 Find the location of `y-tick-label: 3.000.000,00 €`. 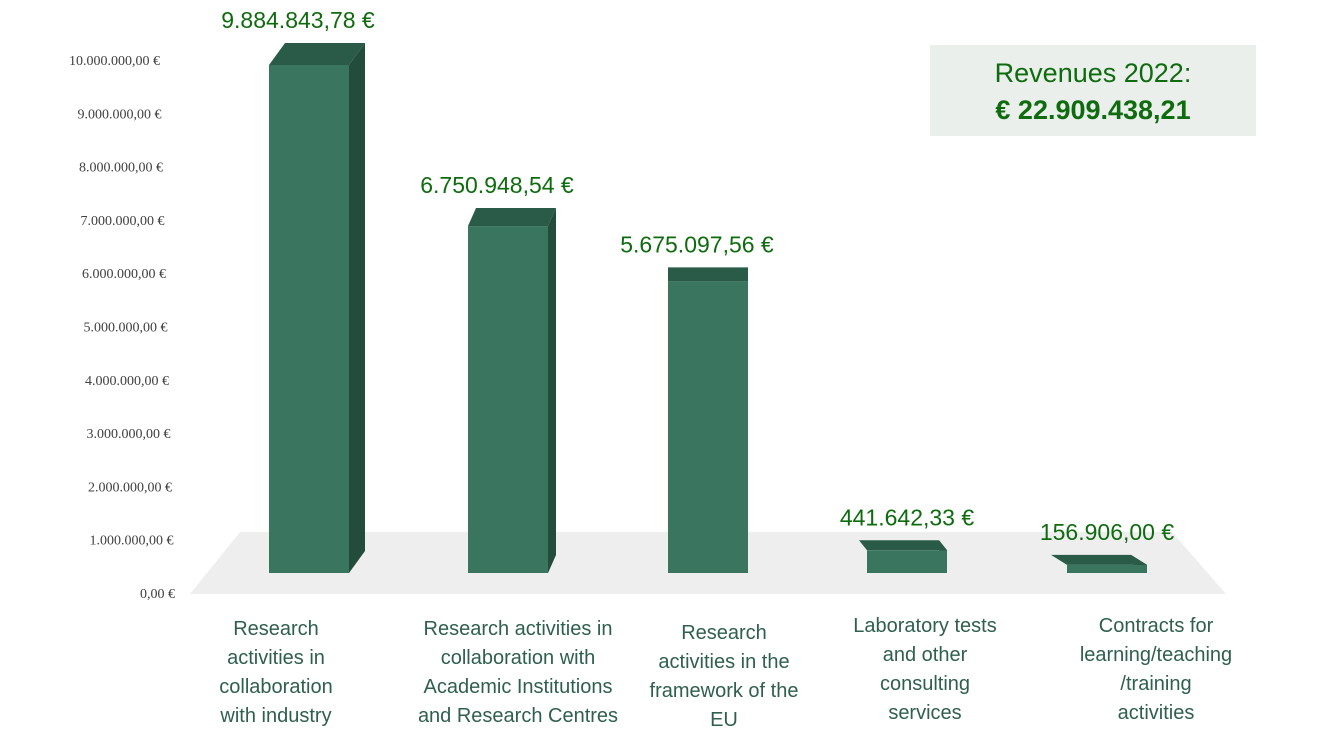

y-tick-label: 3.000.000,00 € is located at coordinates (129, 434).